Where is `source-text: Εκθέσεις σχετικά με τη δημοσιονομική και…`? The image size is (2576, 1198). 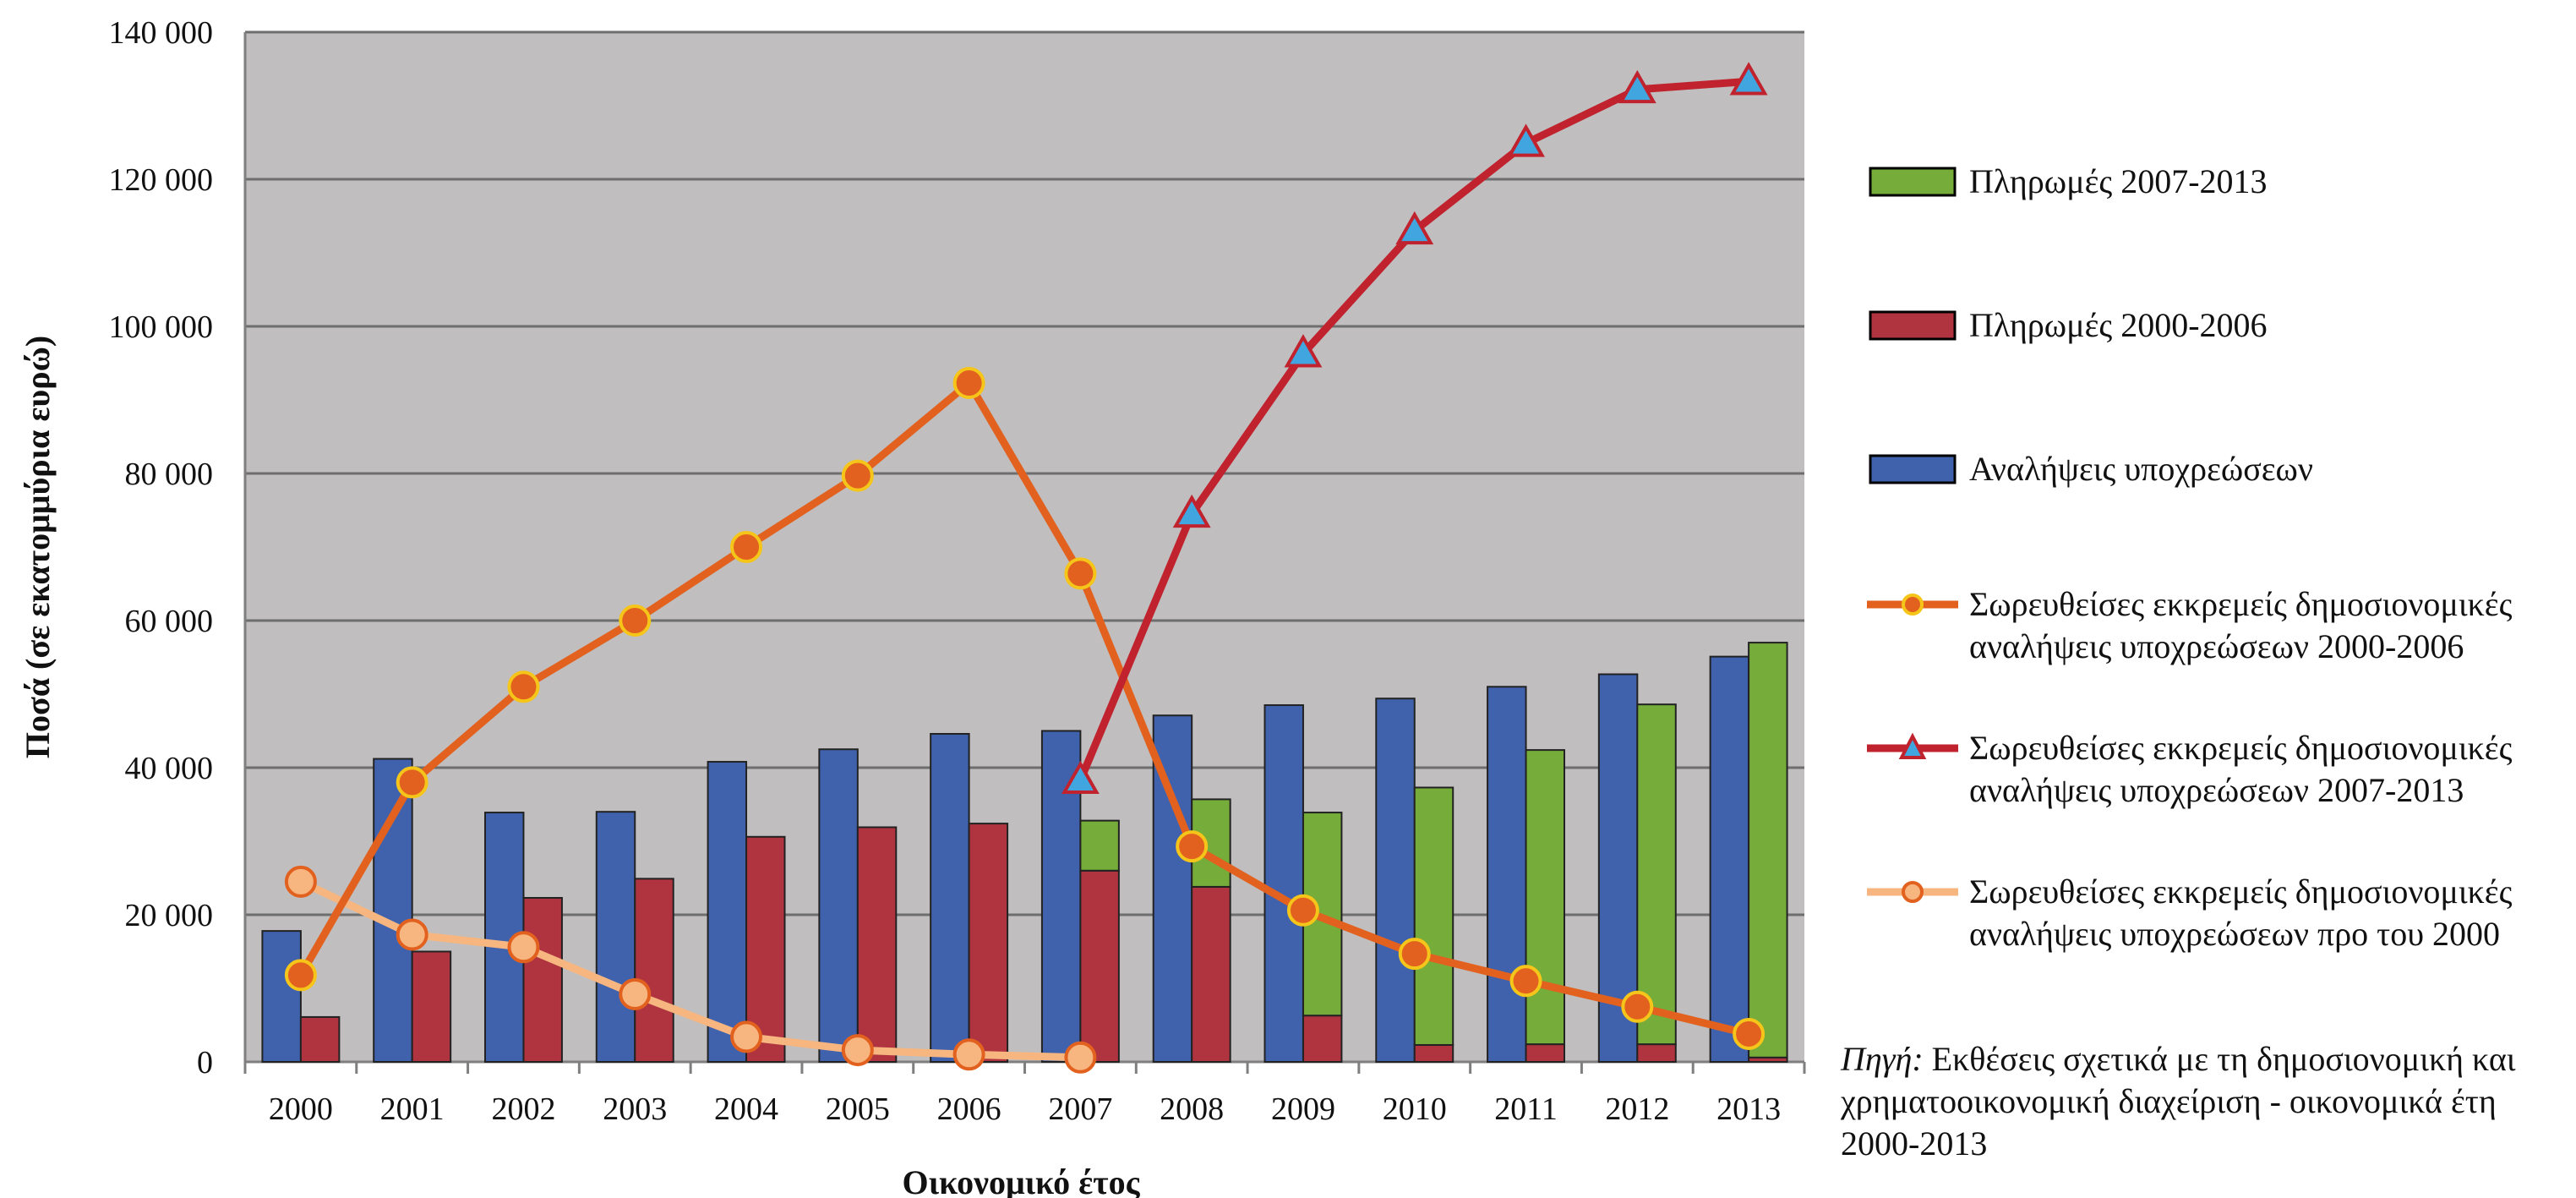 source-text: Εκθέσεις σχετικά με τη δημοσιονομική και… is located at coordinates (2178, 1101).